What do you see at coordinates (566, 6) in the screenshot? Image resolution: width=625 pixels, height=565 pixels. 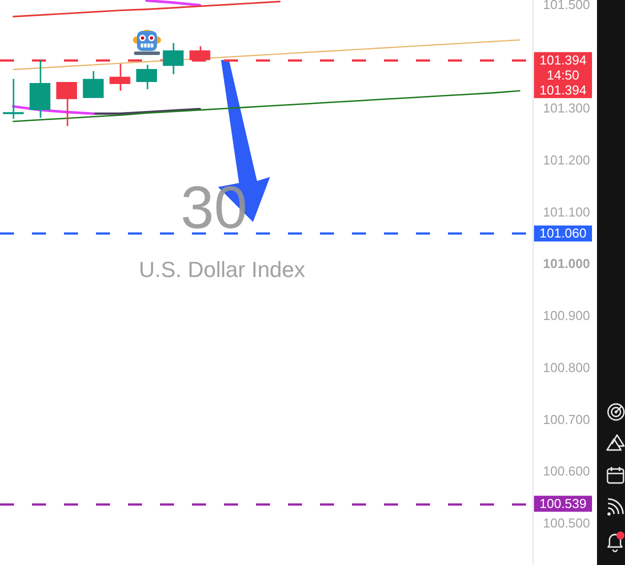 I see `y-tick-label: 101.500` at bounding box center [566, 6].